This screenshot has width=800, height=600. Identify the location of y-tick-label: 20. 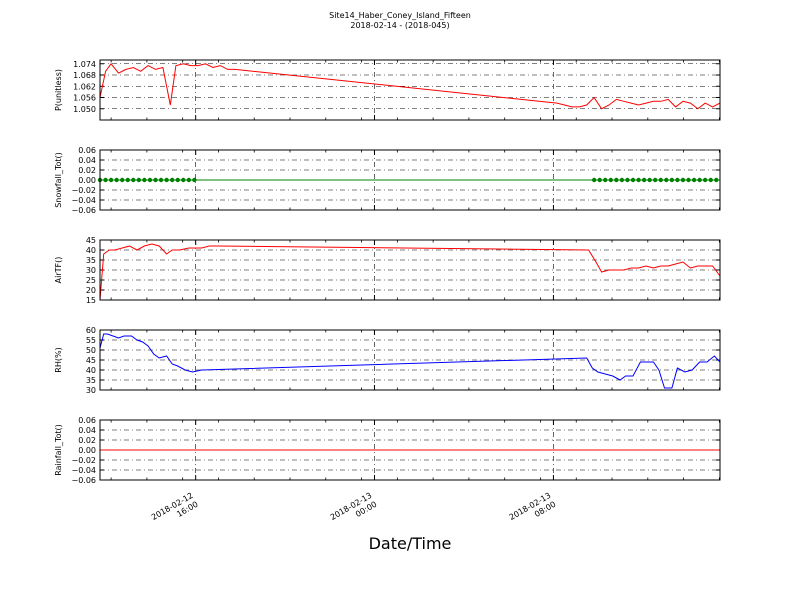
(91, 290).